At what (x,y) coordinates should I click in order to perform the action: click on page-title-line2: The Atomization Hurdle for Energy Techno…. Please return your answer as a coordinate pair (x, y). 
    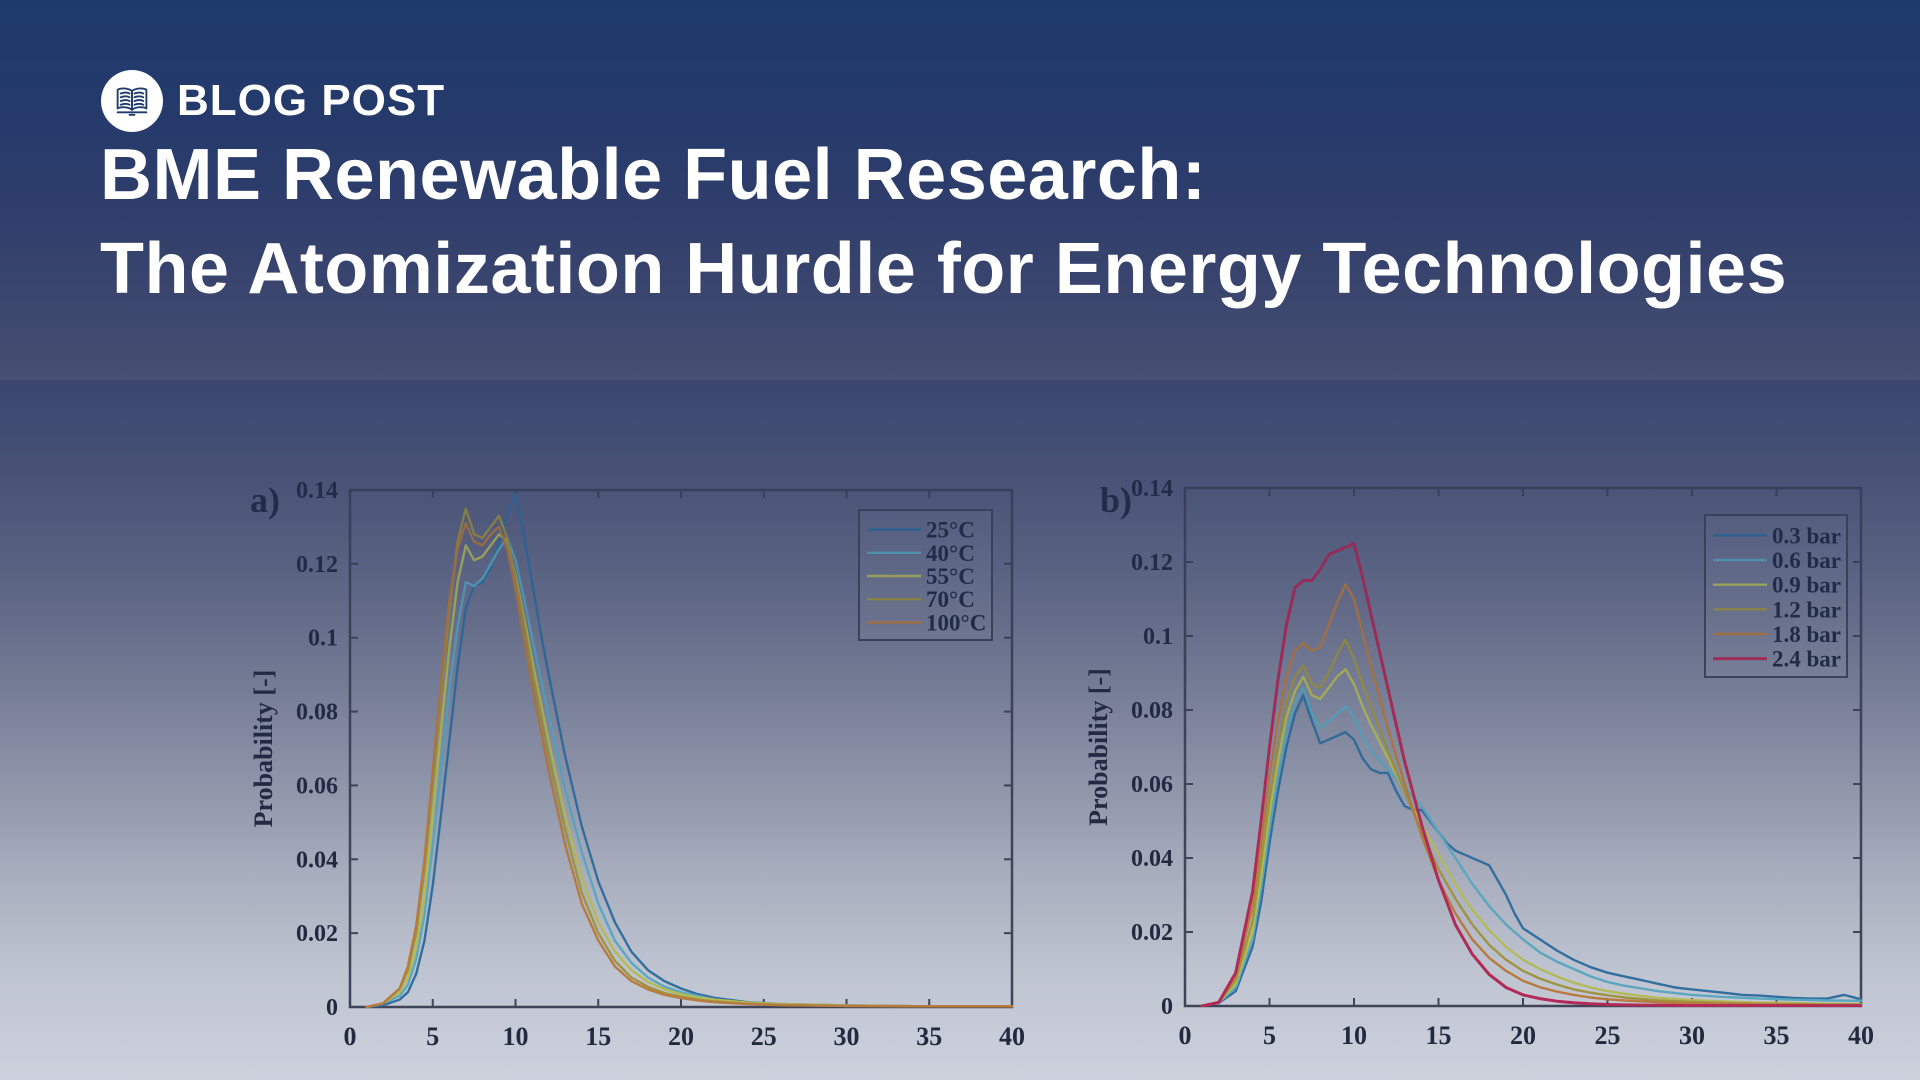
    Looking at the image, I should click on (944, 269).